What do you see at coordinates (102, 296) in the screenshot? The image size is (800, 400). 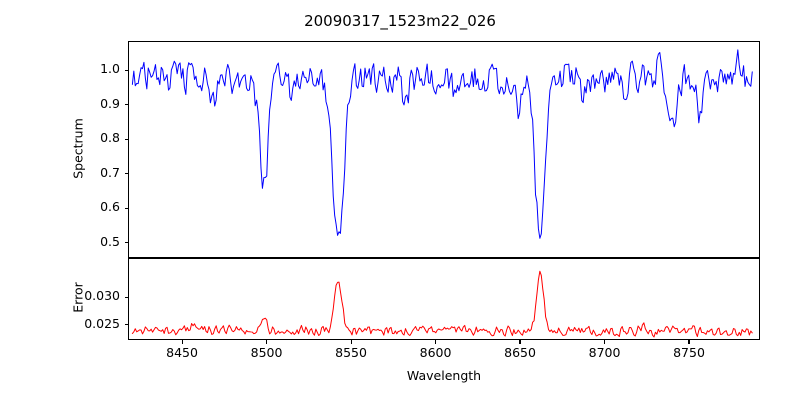 I see `error-y-tick-label: 0.030` at bounding box center [102, 296].